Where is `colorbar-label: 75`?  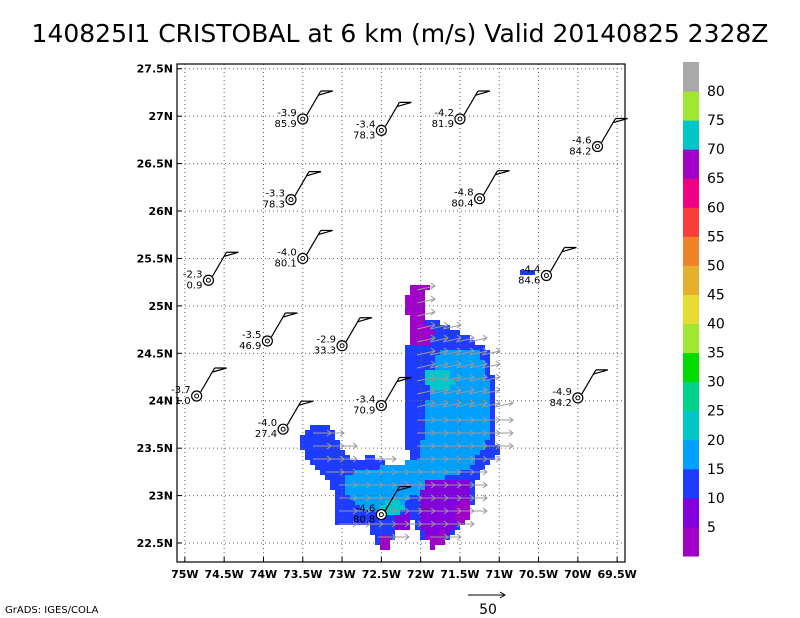 colorbar-label: 75 is located at coordinates (716, 121).